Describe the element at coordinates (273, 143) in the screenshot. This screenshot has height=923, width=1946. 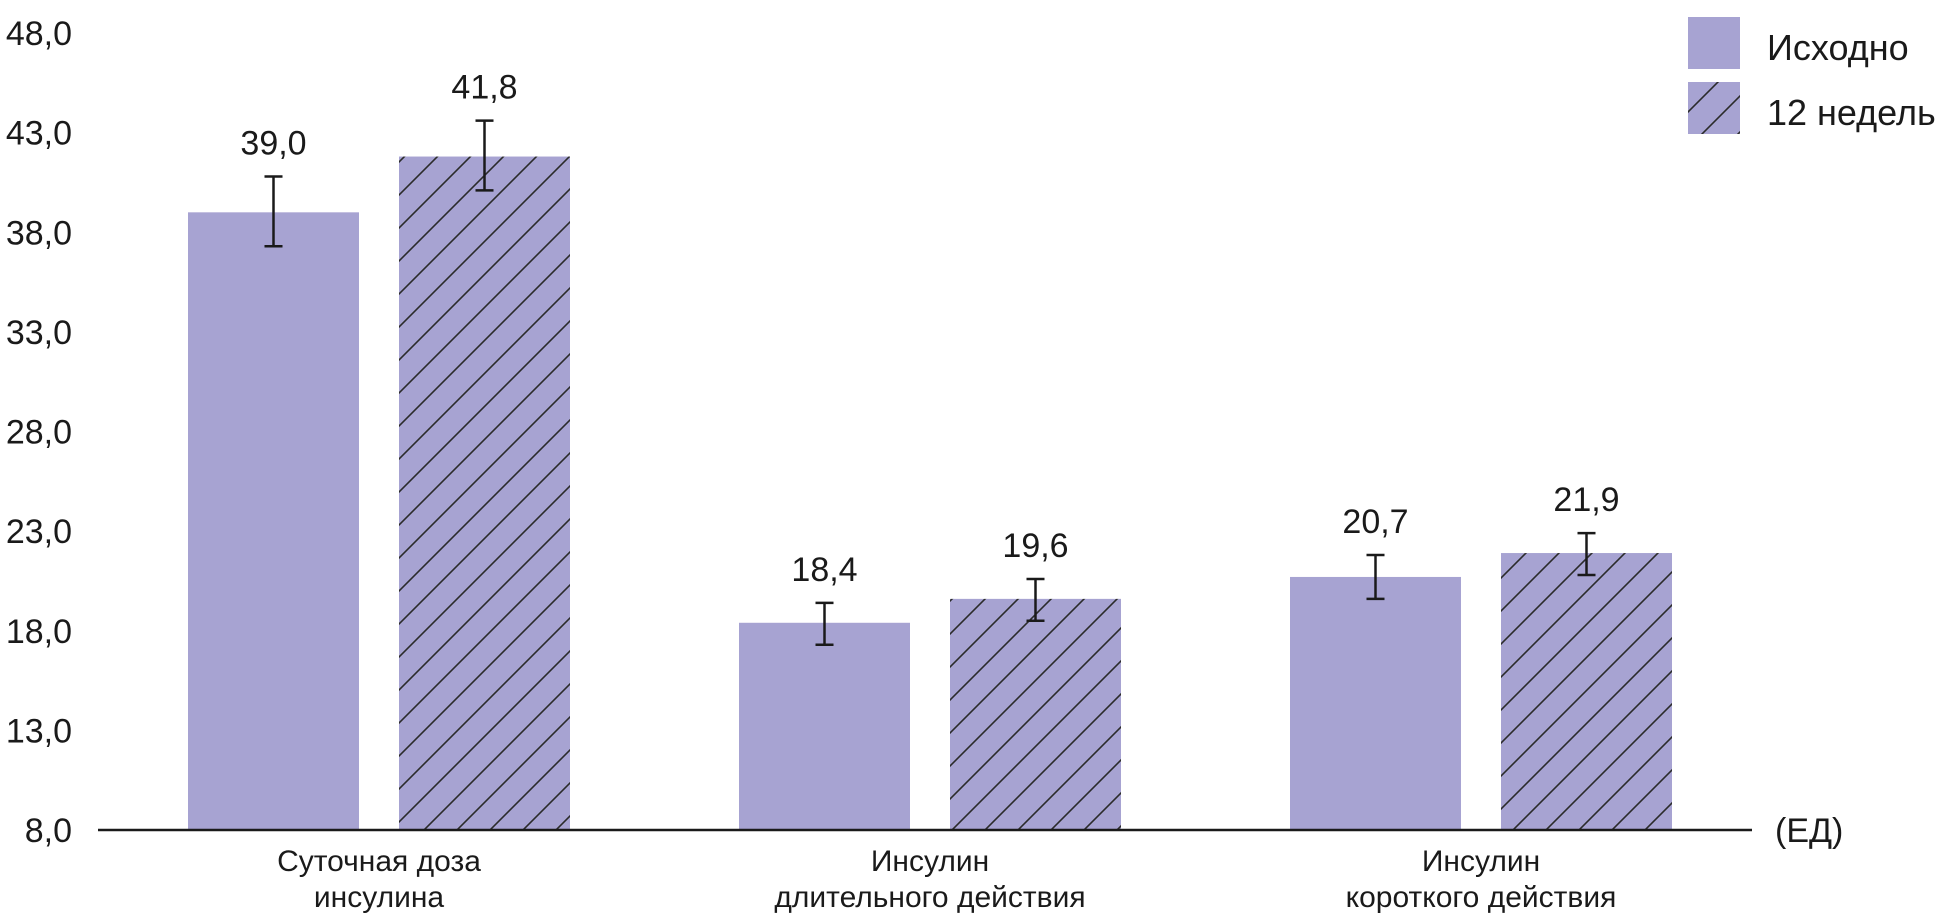
I see `value-label: 39,0` at that location.